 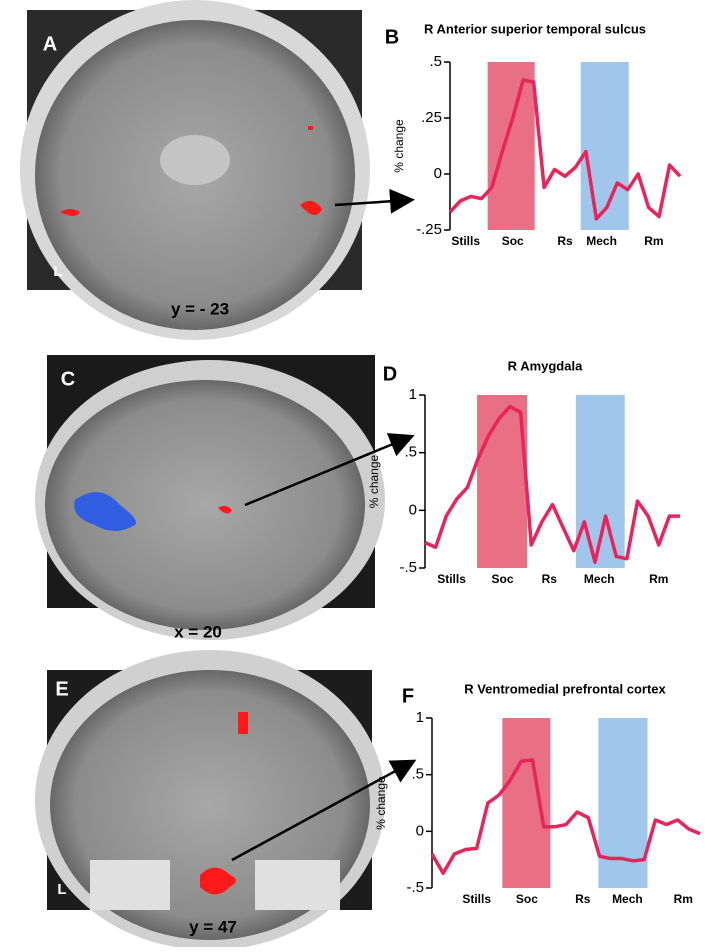 I want to click on slice-caption: y = 47, so click(x=213, y=926).